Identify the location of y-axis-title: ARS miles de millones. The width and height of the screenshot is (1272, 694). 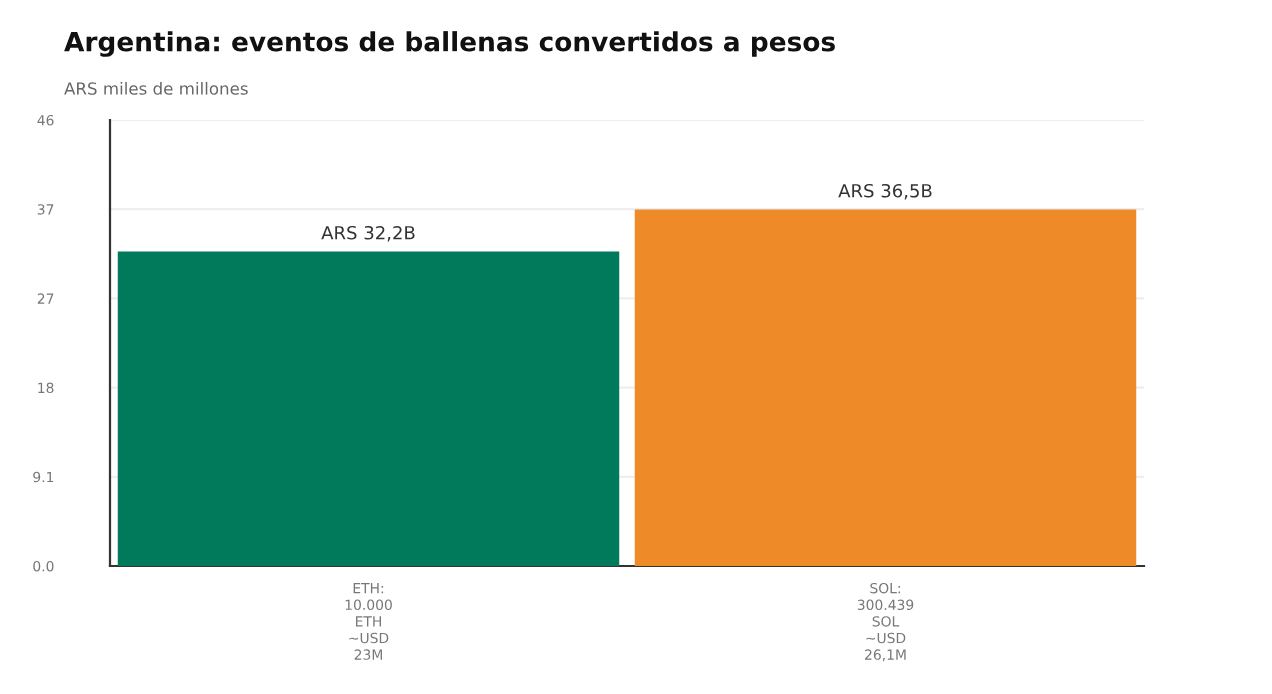
(156, 88).